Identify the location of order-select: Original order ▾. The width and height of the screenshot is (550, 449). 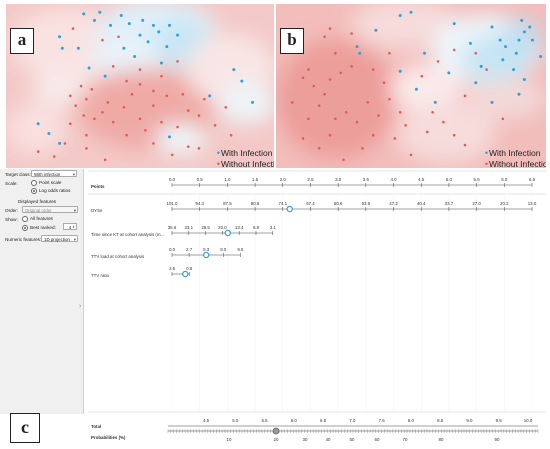
(50, 209).